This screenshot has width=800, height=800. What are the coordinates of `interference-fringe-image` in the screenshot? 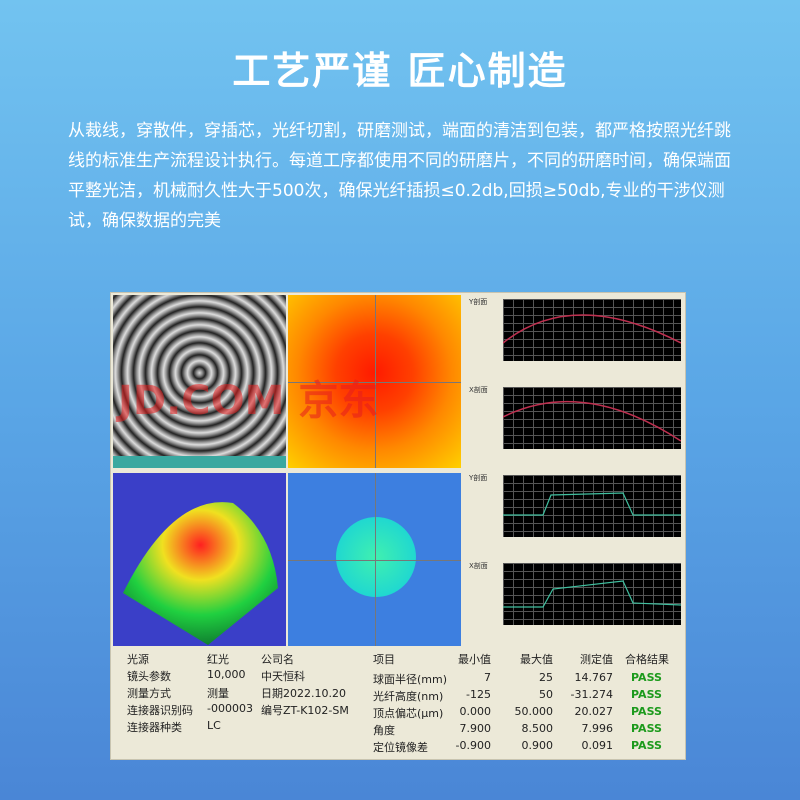 It's located at (199, 381).